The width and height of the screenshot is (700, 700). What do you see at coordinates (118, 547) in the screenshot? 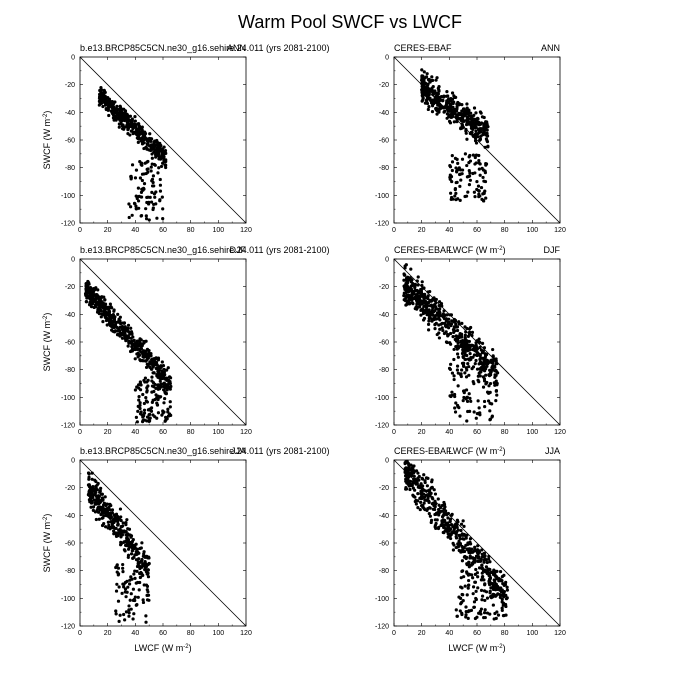
I see `scatter-points` at bounding box center [118, 547].